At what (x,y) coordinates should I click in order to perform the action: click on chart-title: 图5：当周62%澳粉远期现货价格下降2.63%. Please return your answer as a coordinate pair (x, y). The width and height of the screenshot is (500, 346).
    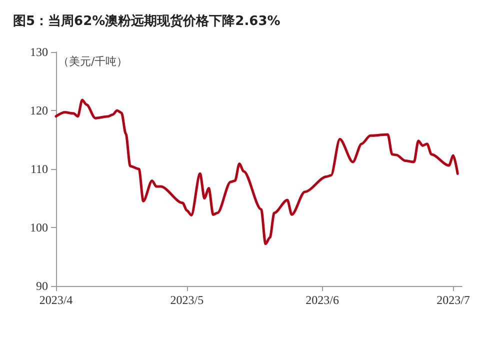
    Looking at the image, I should click on (146, 21).